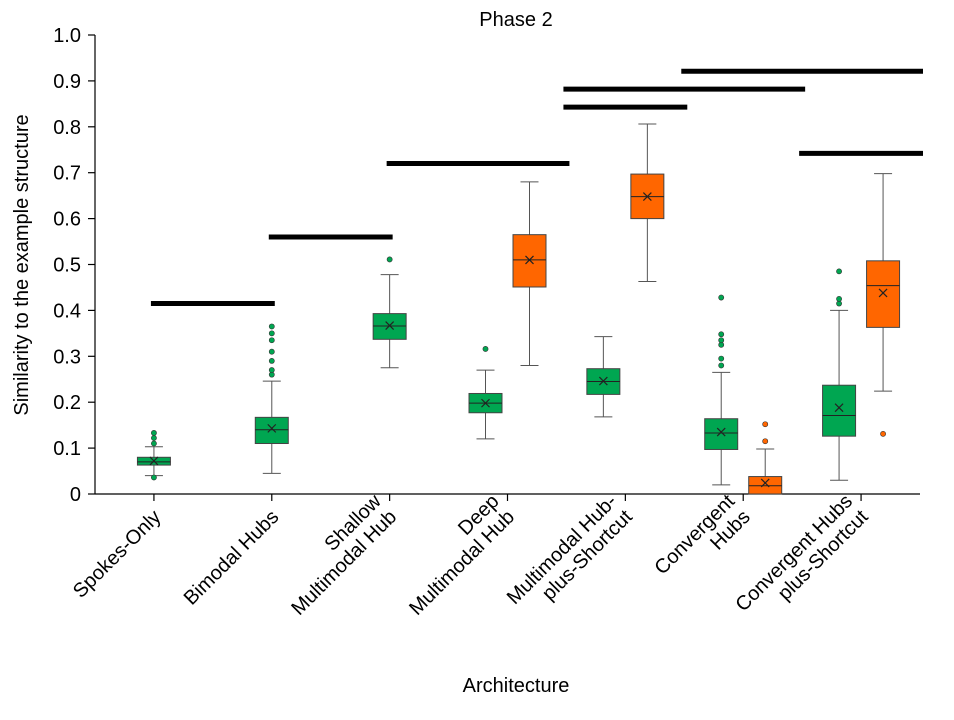  I want to click on y-tick-label: 0.1, so click(67, 449).